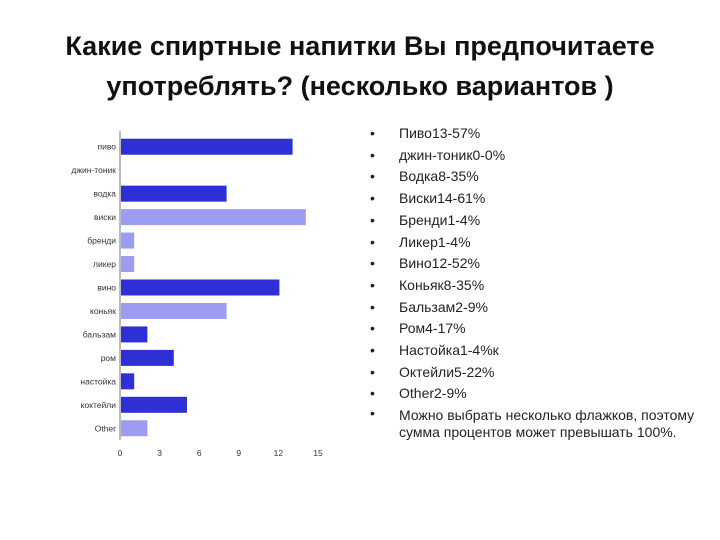 Image resolution: width=720 pixels, height=540 pixels. What do you see at coordinates (107, 147) in the screenshot?
I see `category-label: пиво` at bounding box center [107, 147].